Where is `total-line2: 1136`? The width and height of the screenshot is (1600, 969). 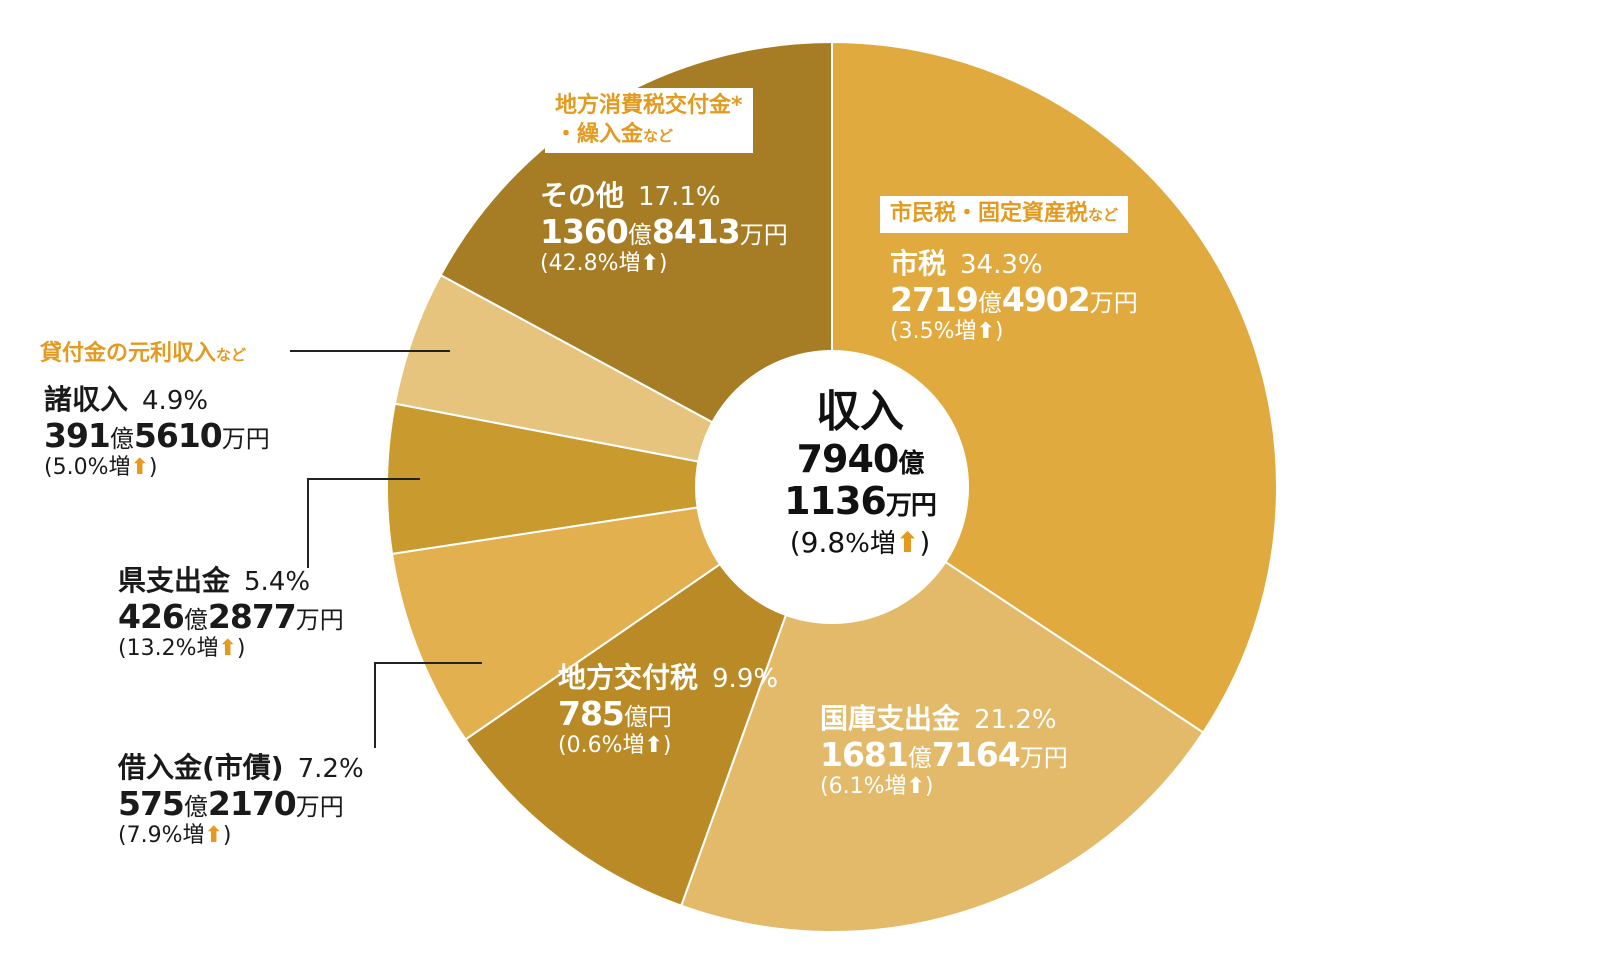
total-line2: 1136 is located at coordinates (835, 500).